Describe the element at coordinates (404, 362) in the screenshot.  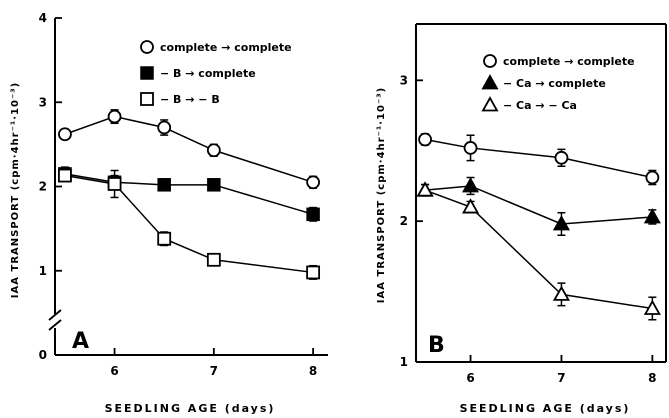
I see `b-y-tick-label: 1` at that location.